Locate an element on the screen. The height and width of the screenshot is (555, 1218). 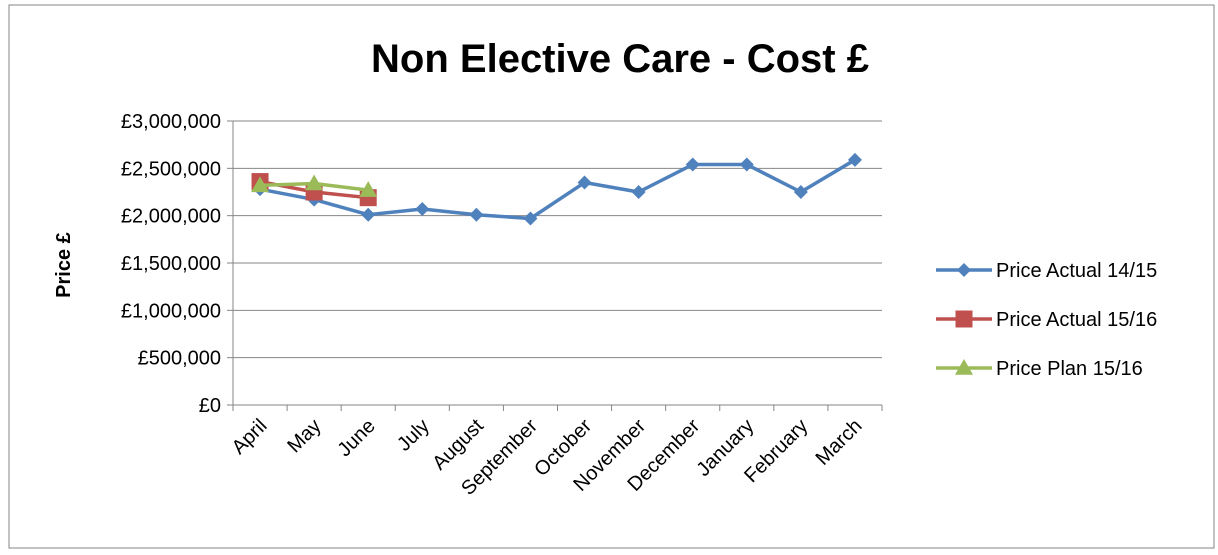
y-axis-label: Price £ is located at coordinates (64, 265).